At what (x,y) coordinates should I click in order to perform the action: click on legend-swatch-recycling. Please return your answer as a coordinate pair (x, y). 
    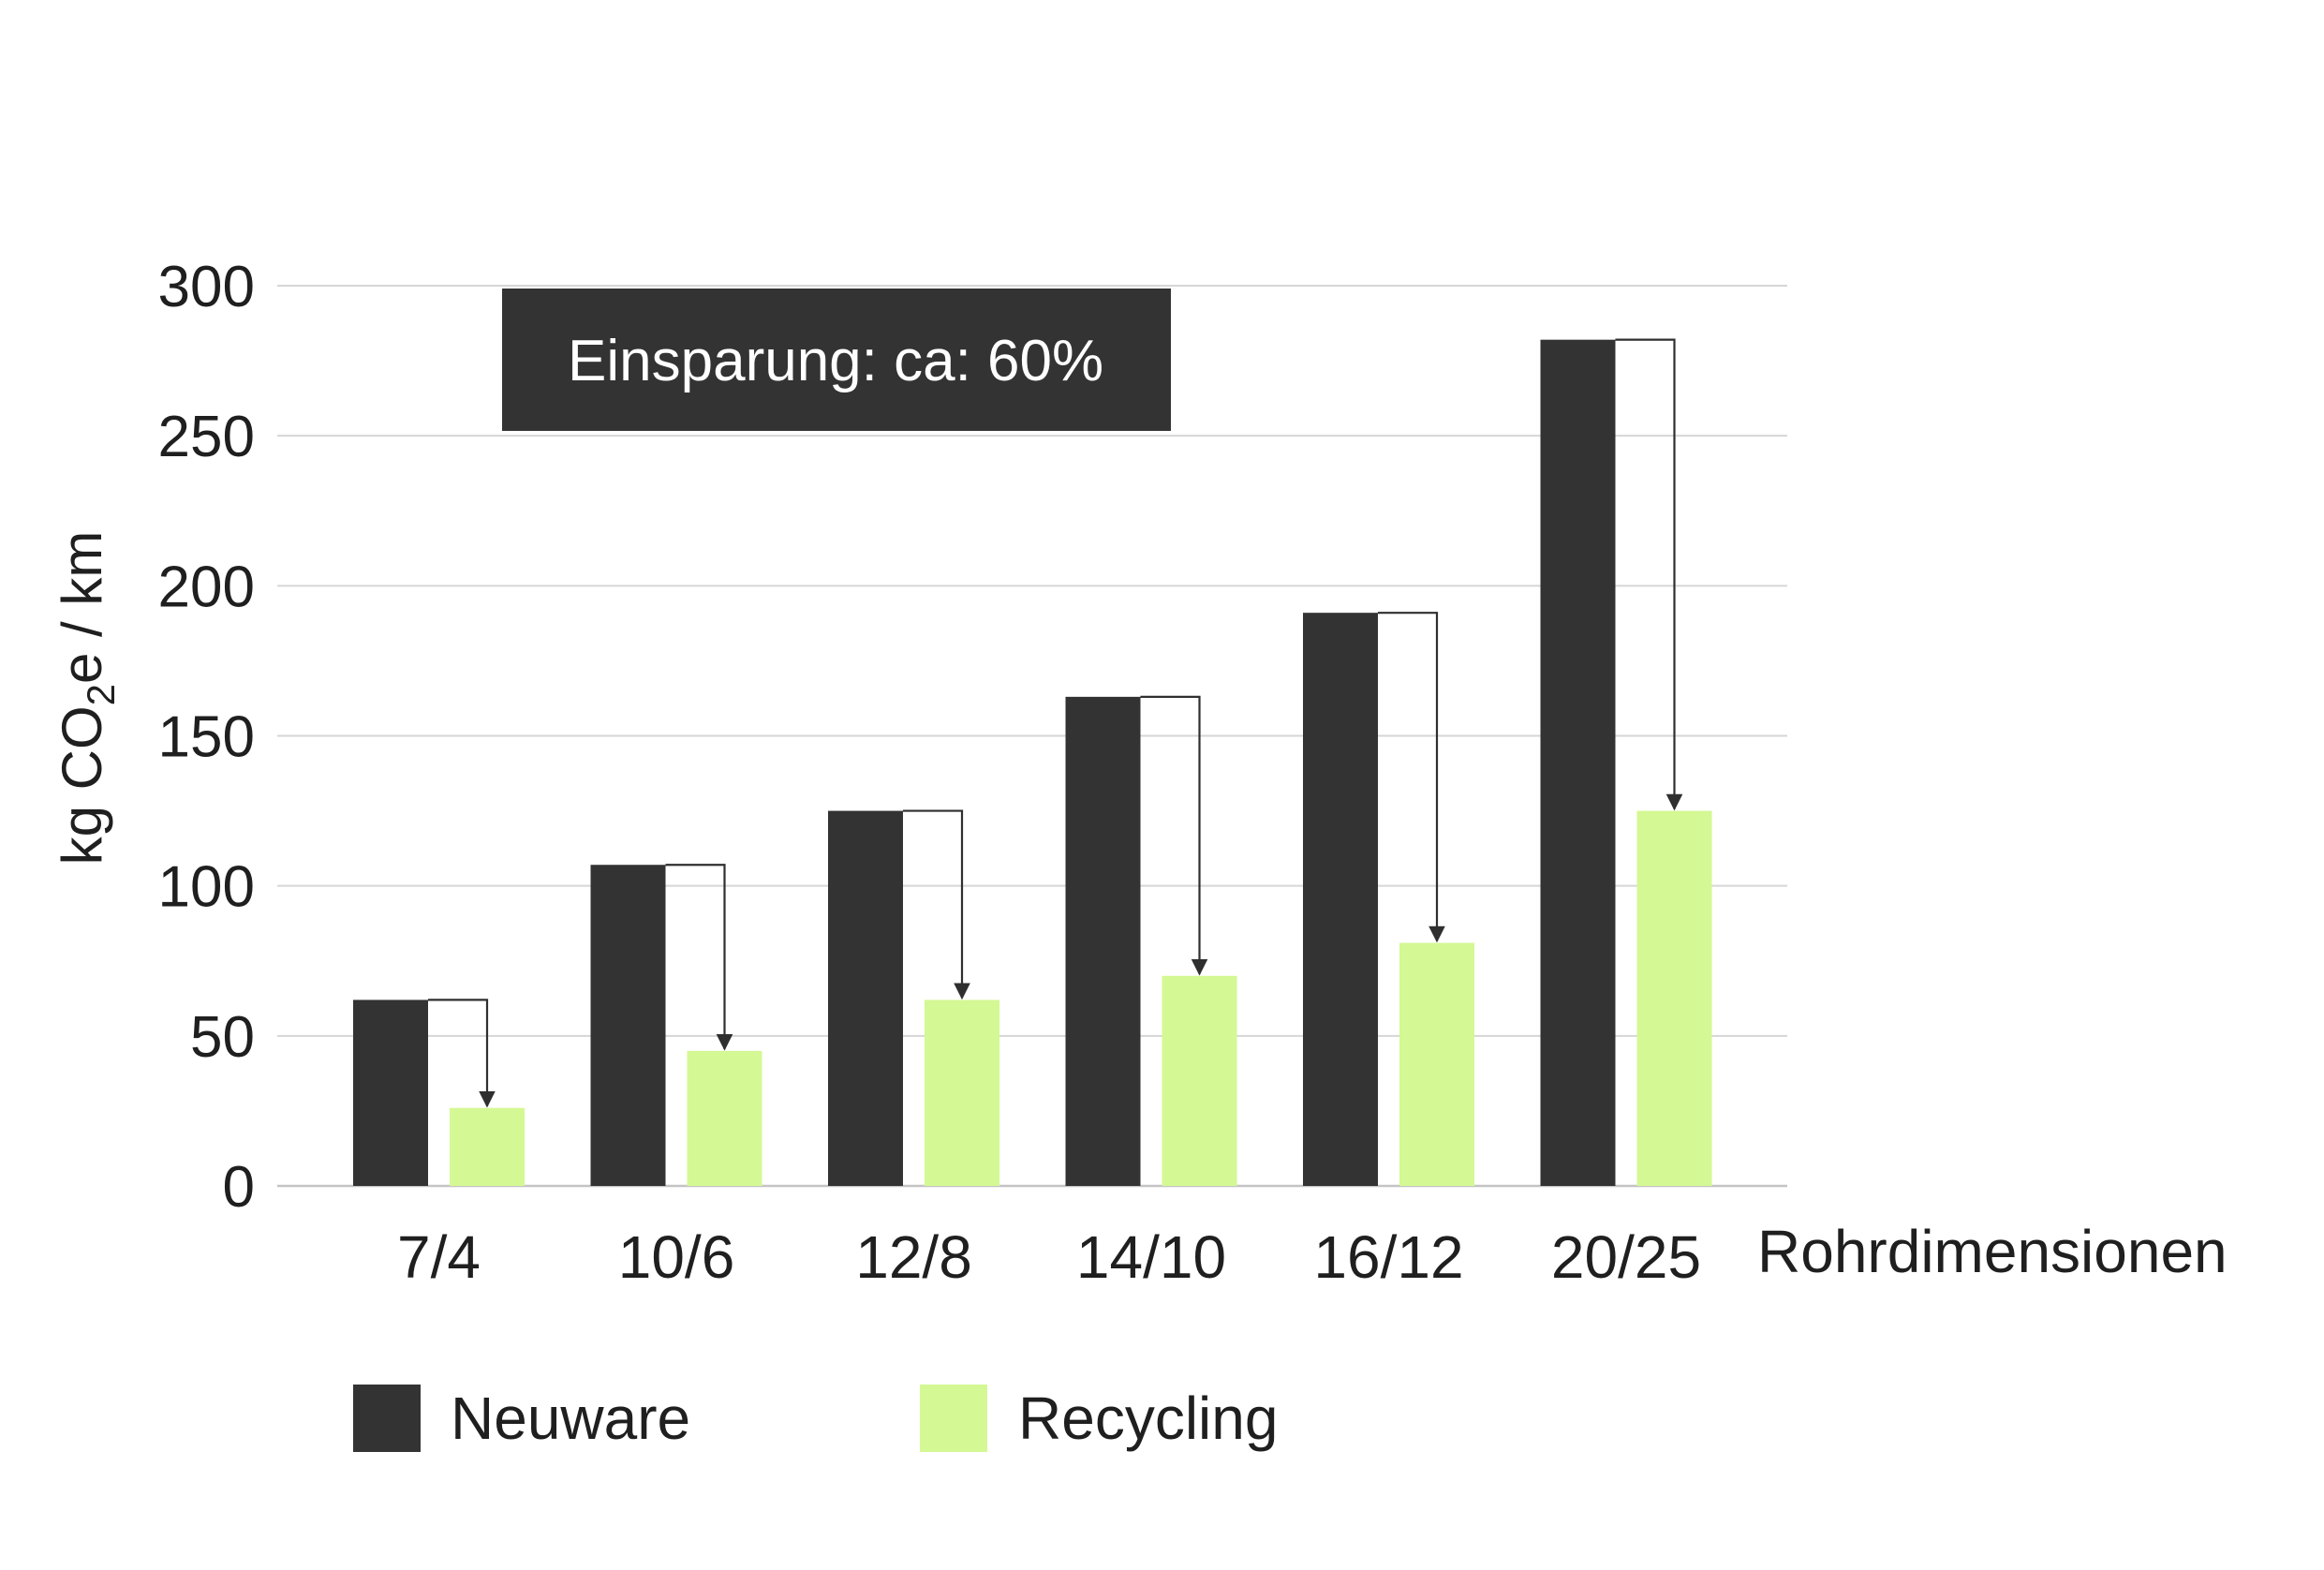
    Looking at the image, I should click on (954, 1418).